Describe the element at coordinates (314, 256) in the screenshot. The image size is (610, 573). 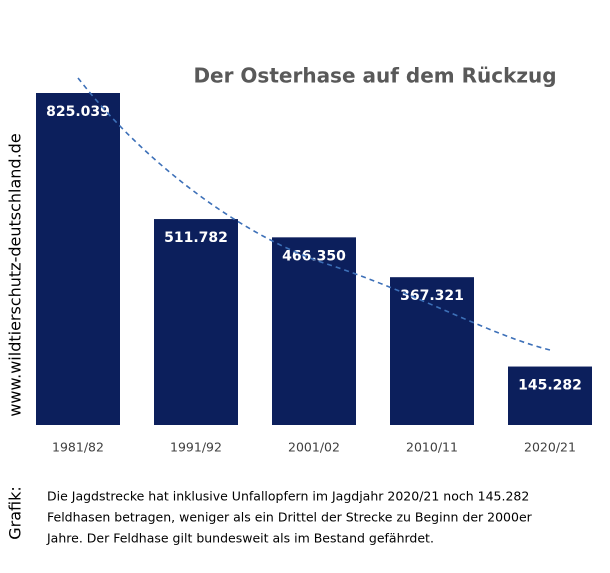
I see `value-label: 466.350` at that location.